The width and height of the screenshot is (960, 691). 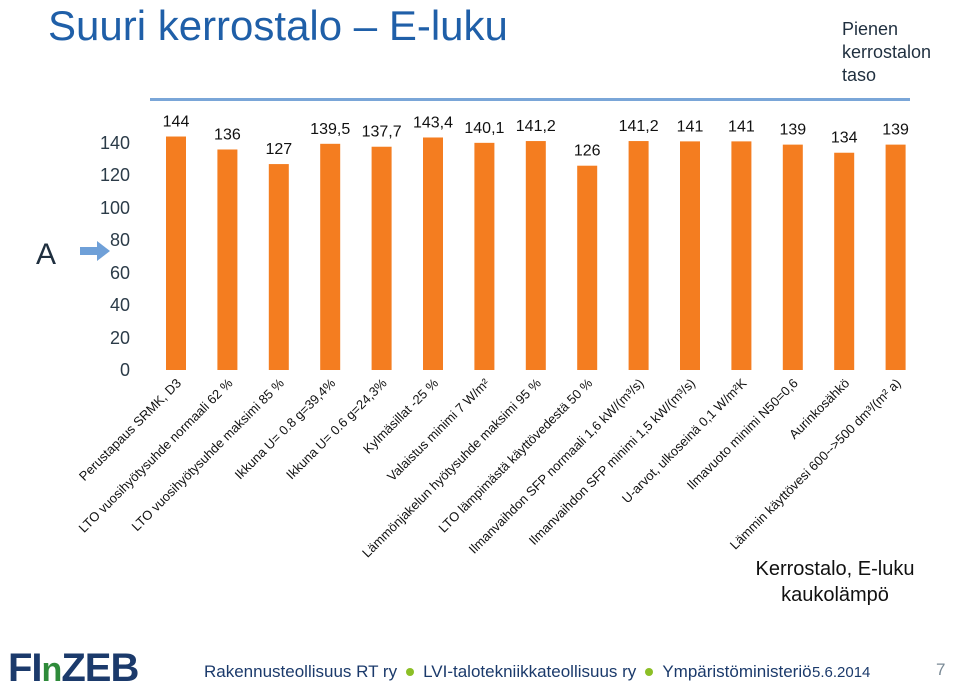 I want to click on caption-line: Kerrostalo, E-luku, so click(x=835, y=569).